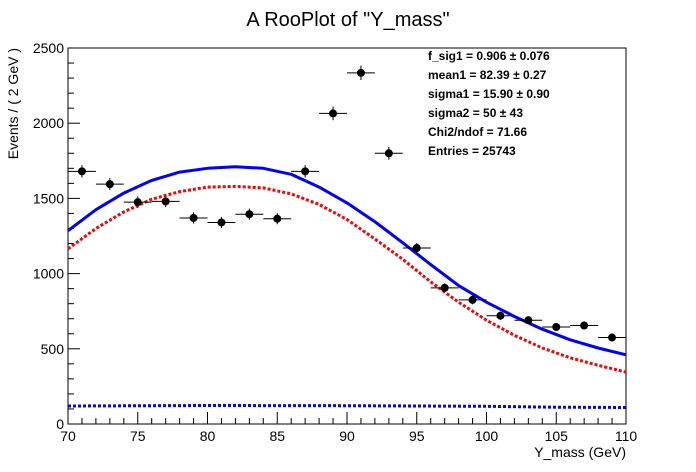 The image size is (696, 472). Describe the element at coordinates (56, 236) in the screenshot. I see `y-axis-ticks: 0 500 1000 1500 2000 2500` at that location.